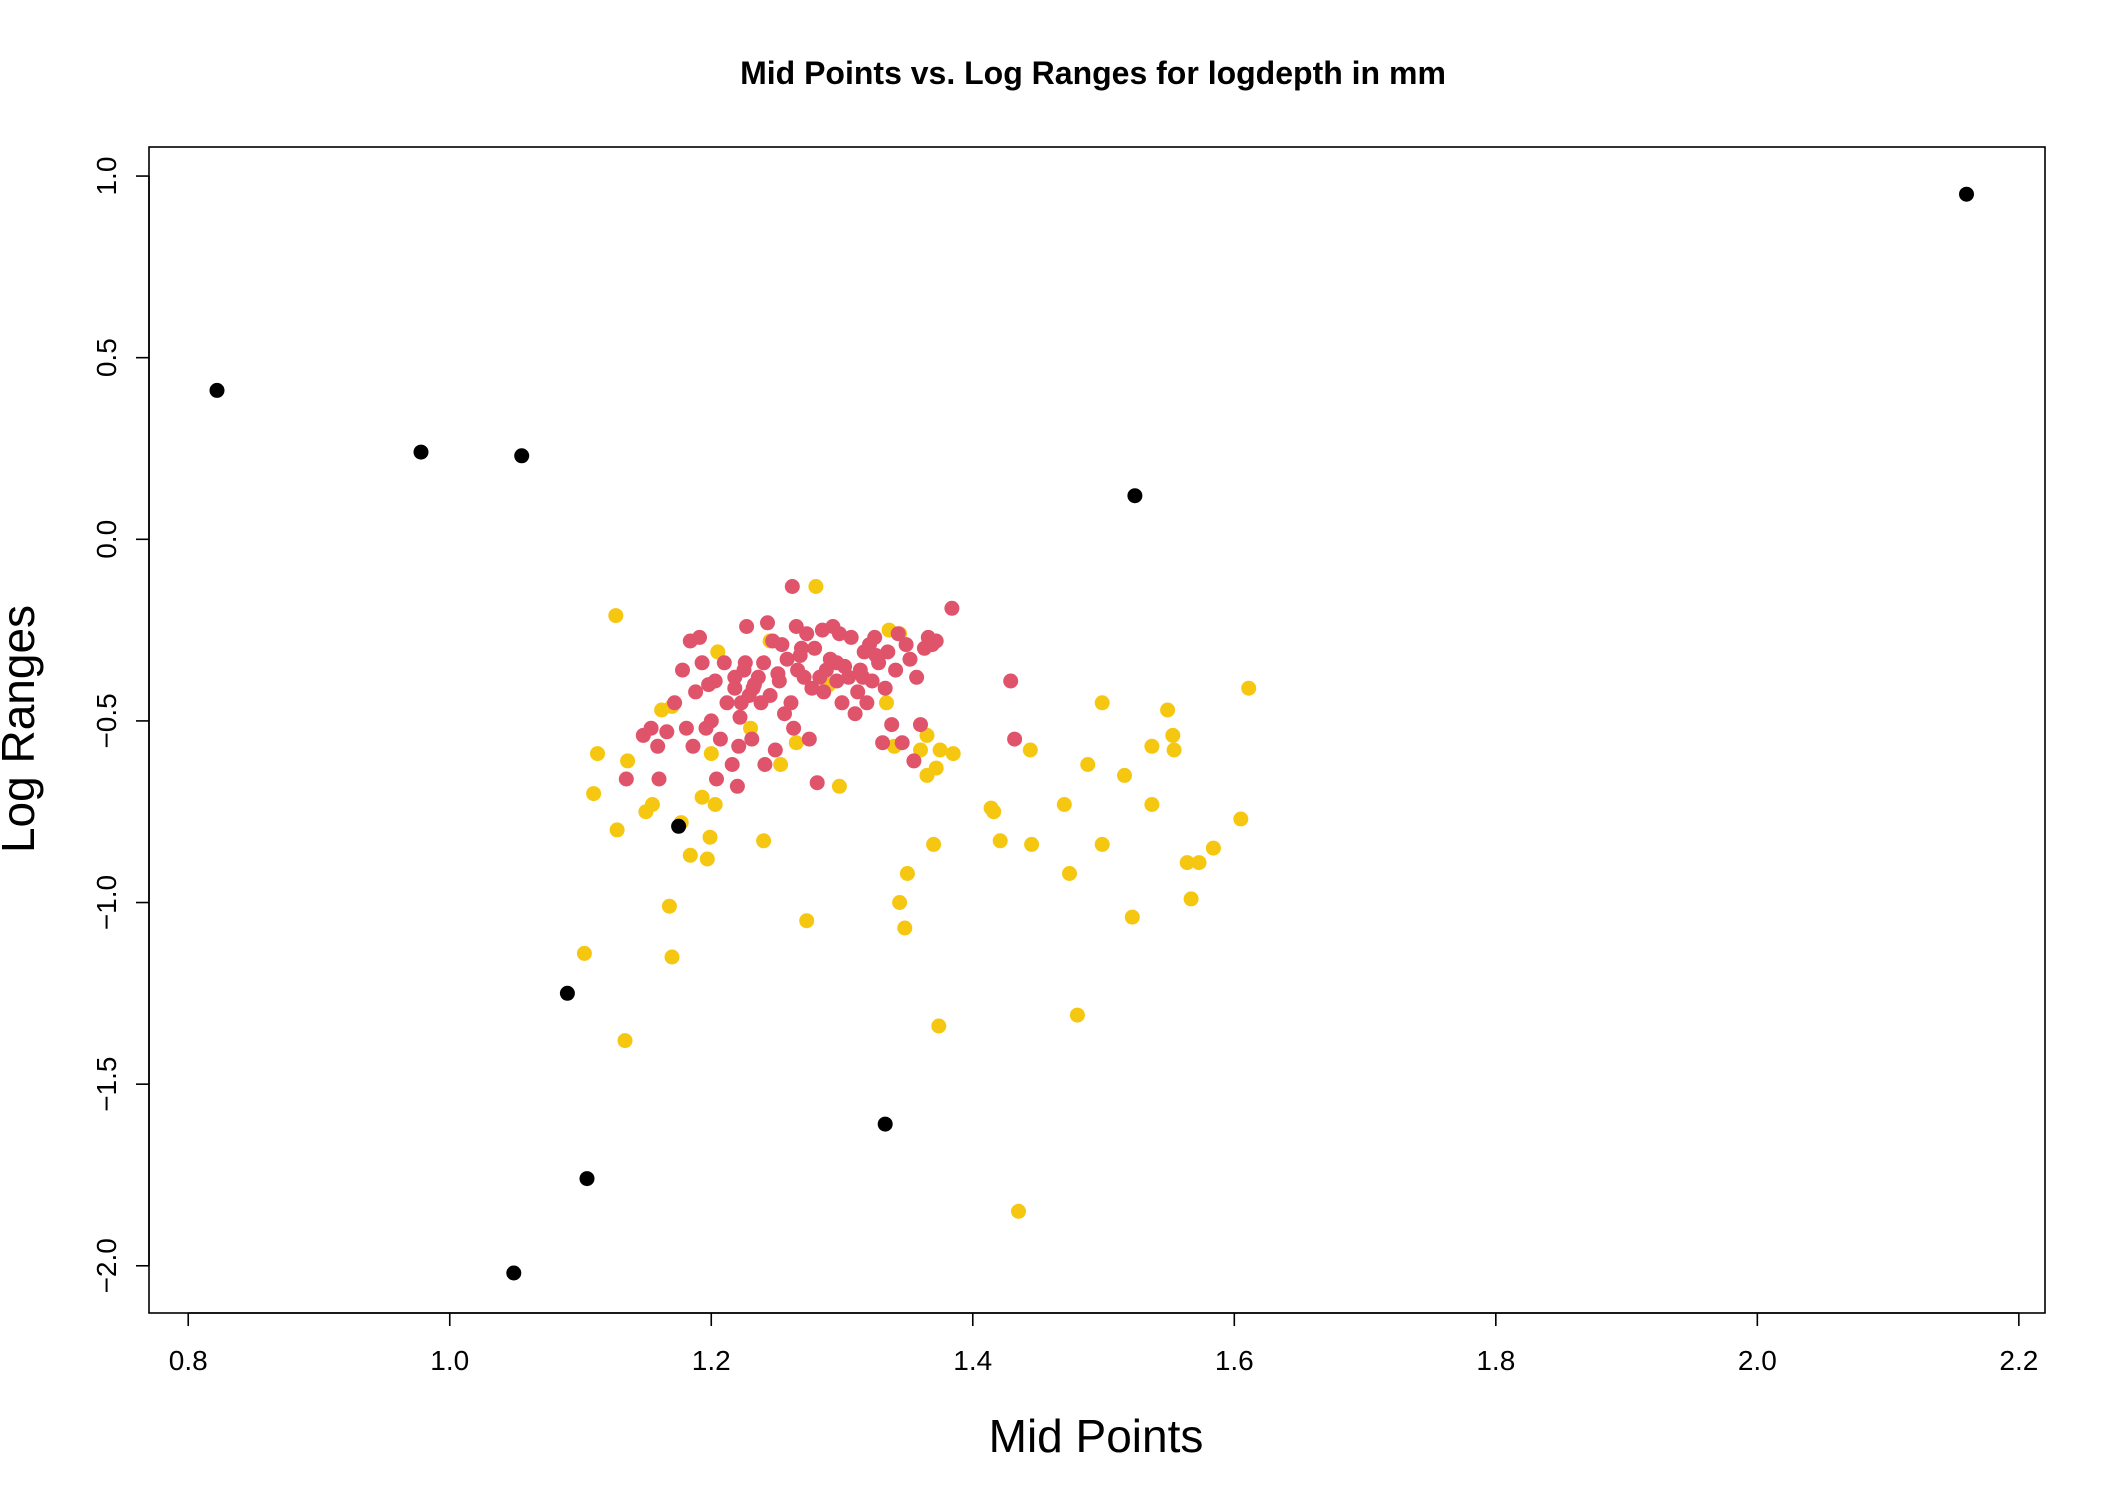  Describe the element at coordinates (106, 176) in the screenshot. I see `y-tick-label: 1.0` at that location.